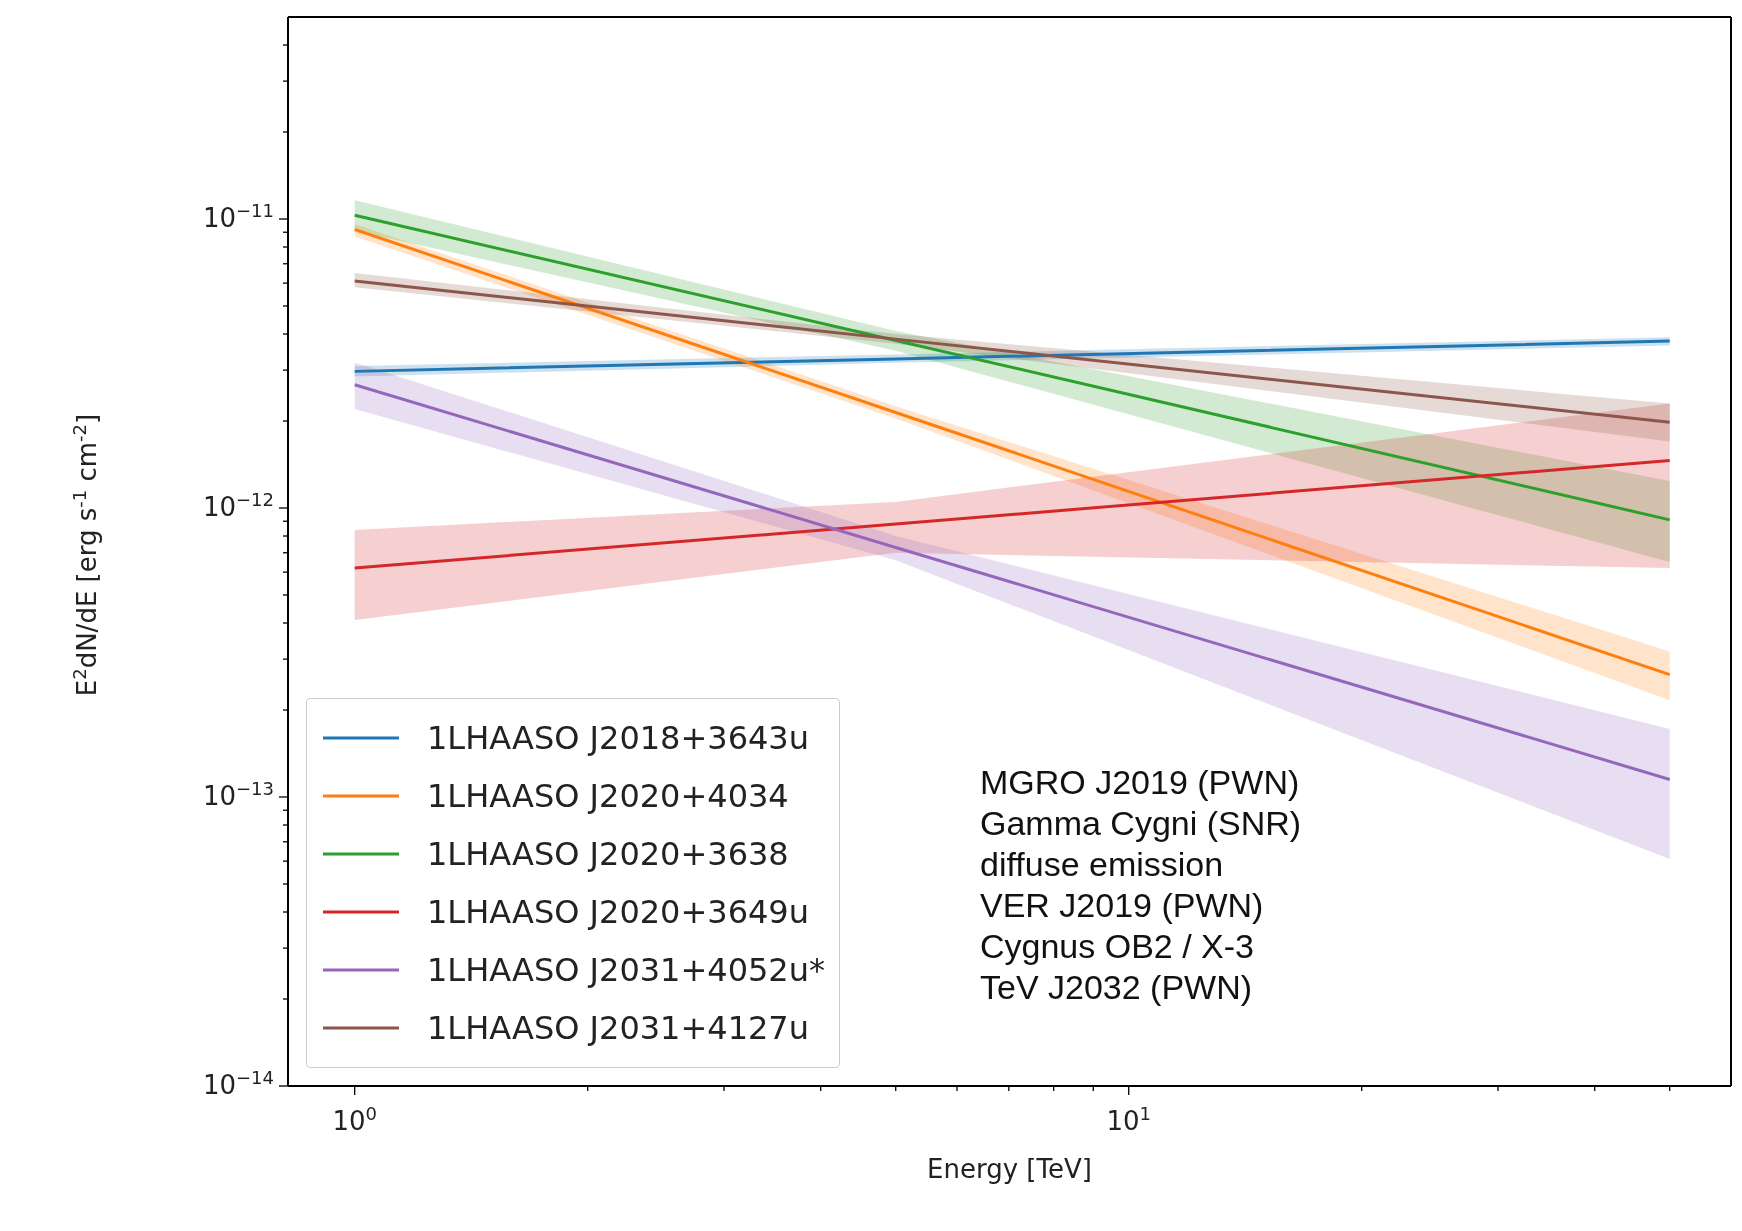 This screenshot has height=1231, width=1742. I want to click on y-tick-label: 10$^{−13}$, so click(238, 794).